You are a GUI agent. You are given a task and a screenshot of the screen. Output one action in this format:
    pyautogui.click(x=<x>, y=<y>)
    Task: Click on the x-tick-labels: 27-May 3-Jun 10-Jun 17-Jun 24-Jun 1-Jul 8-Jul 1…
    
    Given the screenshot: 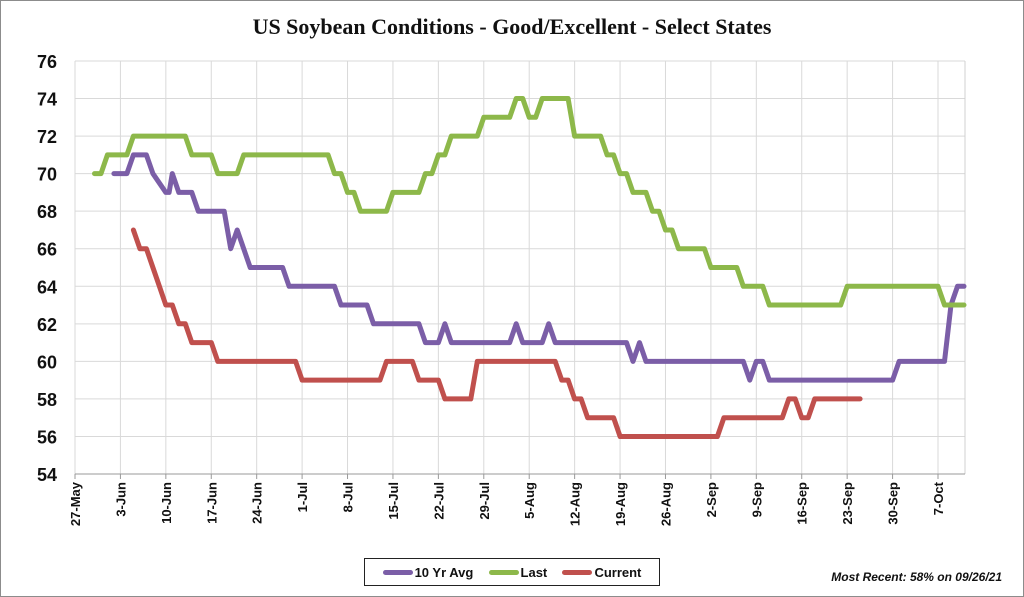 What is the action you would take?
    pyautogui.click(x=507, y=503)
    